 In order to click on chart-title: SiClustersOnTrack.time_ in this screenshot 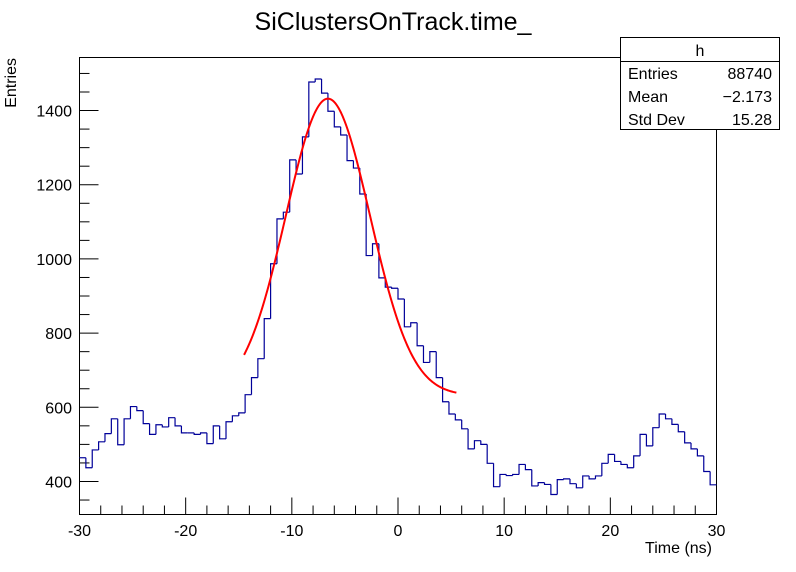, I will do `click(394, 22)`.